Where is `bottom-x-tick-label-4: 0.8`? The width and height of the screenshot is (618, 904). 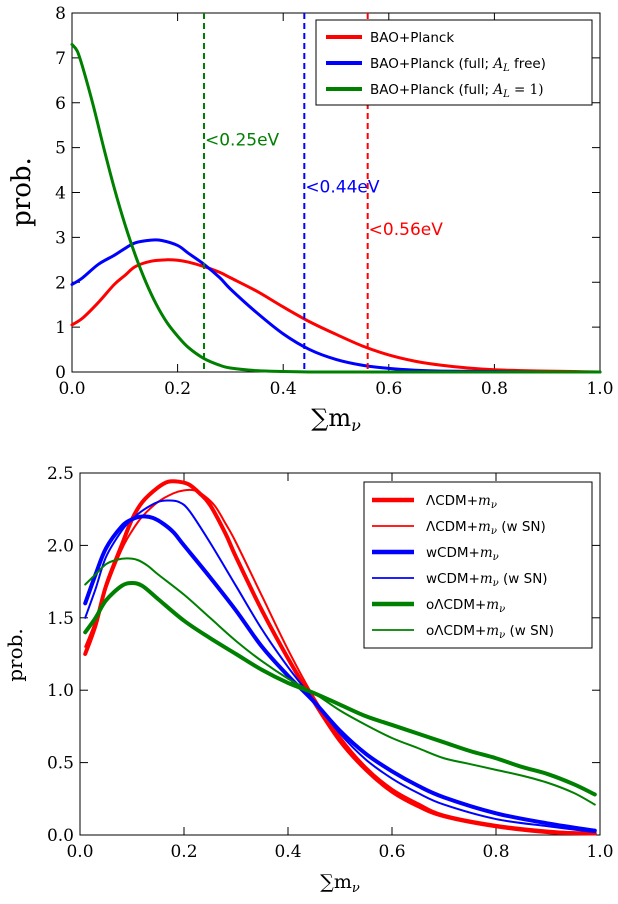
bottom-x-tick-label-4: 0.8 is located at coordinates (495, 852).